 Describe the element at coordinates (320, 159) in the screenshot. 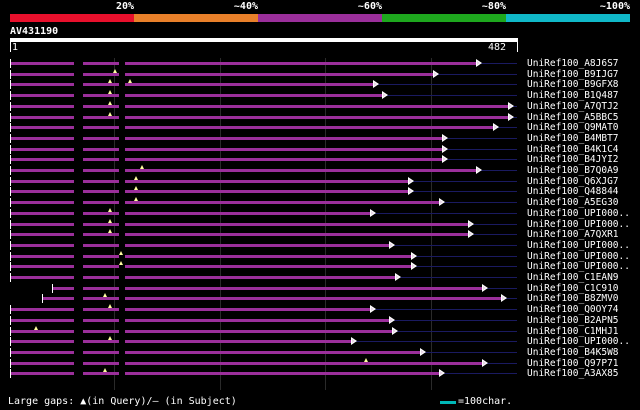

I see `hit-row: UniRef100_B4JYI2` at that location.